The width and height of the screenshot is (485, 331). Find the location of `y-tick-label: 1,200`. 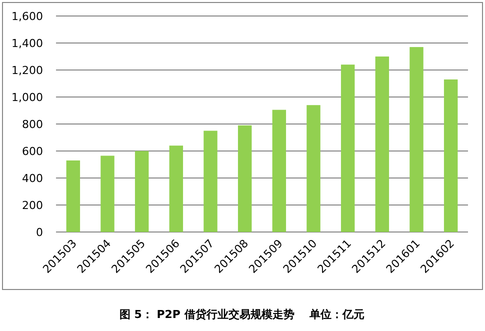

y-tick-label: 1,200 is located at coordinates (27, 70).